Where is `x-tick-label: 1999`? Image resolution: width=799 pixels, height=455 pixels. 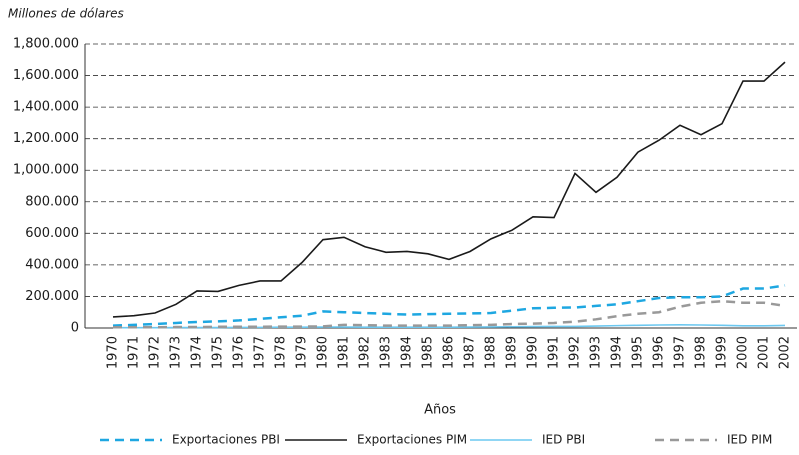 x-tick-label: 1999 is located at coordinates (722, 352).